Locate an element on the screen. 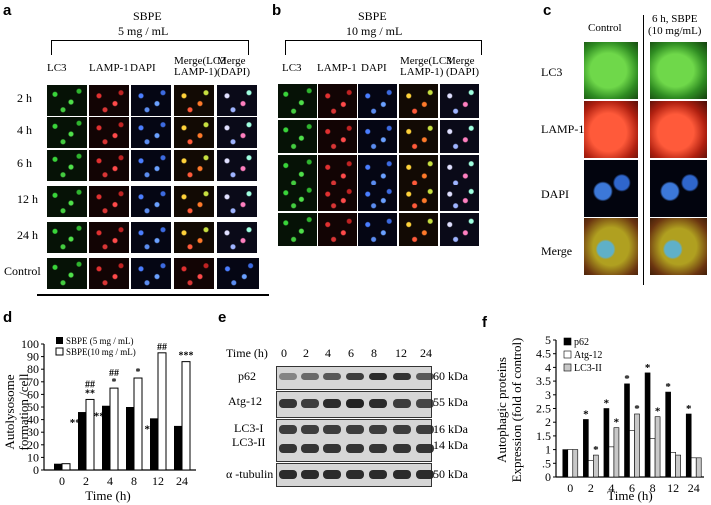  blot-row-label: p62 is located at coordinates (247, 376).